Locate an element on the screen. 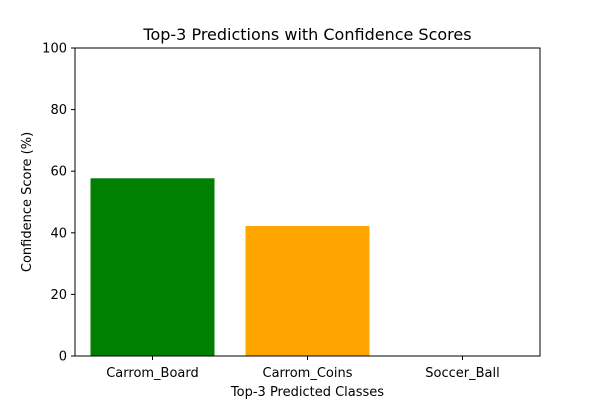 This screenshot has width=600, height=400. x-tick-label: Carrom_Board is located at coordinates (152, 373).